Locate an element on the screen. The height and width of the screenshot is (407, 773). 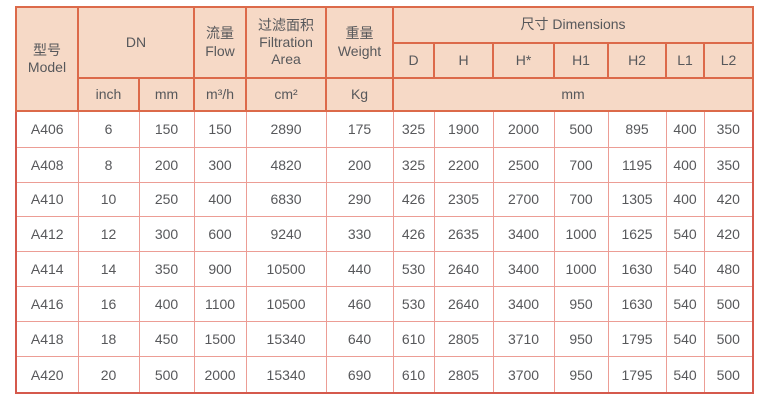
cell-weight: 200 is located at coordinates (359, 164).